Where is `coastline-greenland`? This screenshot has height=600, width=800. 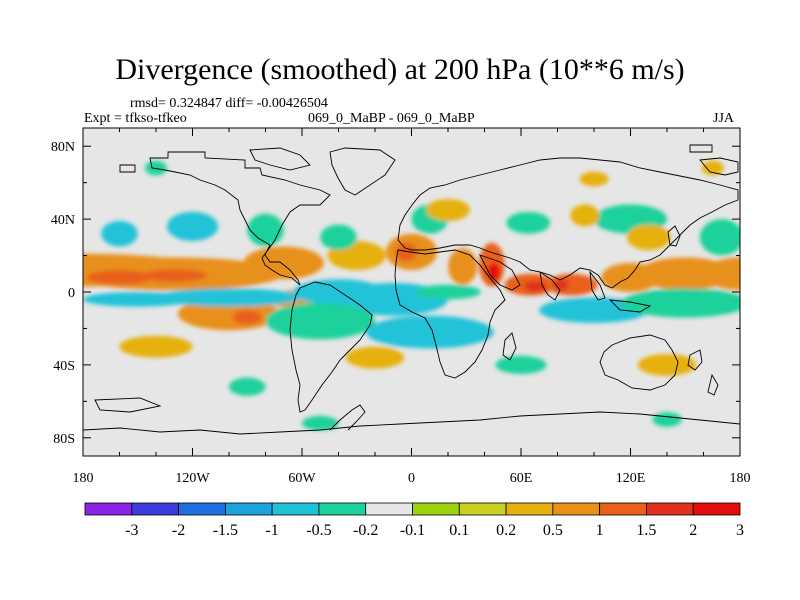 coastline-greenland is located at coordinates (362, 171).